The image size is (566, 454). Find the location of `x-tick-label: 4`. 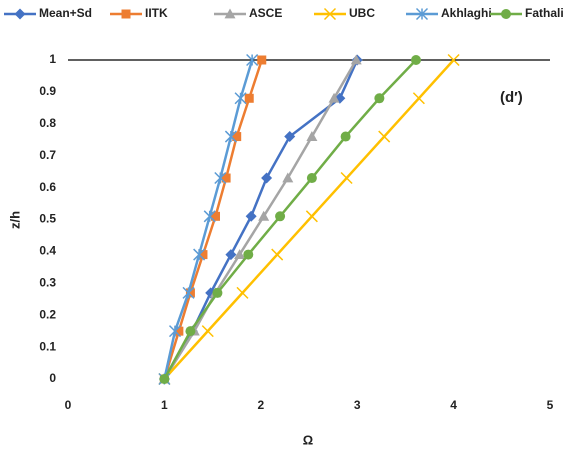

x-tick-label: 4 is located at coordinates (453, 405).